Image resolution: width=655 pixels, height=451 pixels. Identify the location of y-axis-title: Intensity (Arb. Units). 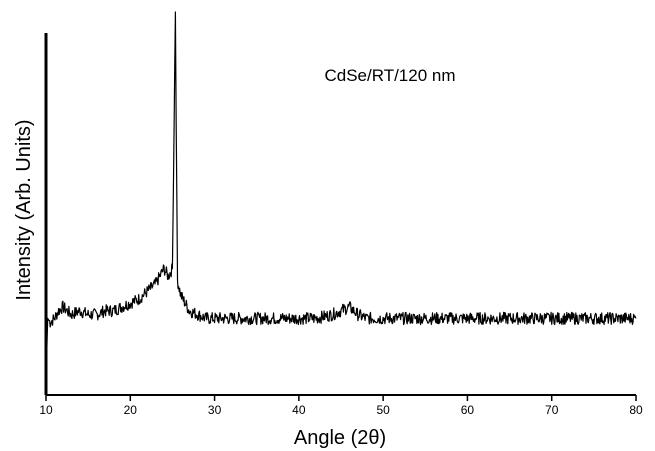
(24, 209).